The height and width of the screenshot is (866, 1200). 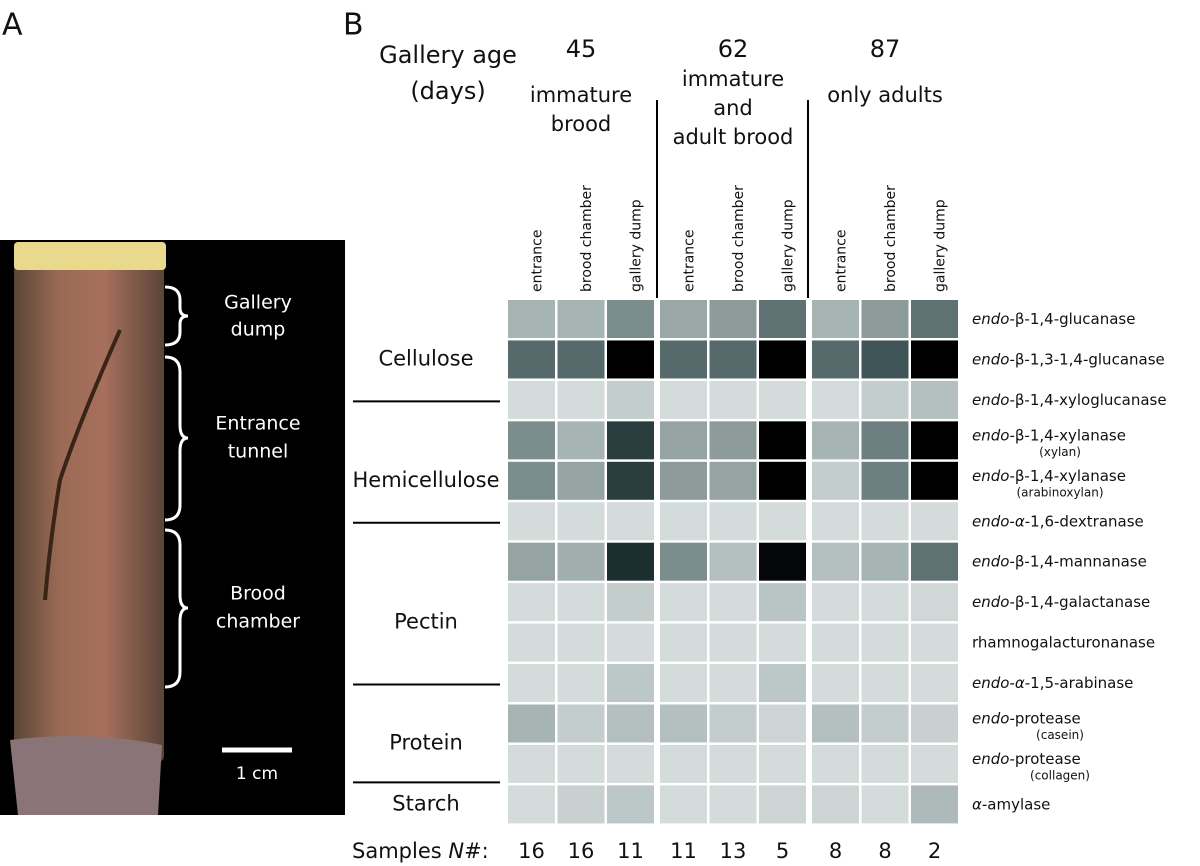 I want to click on panel-letter: B, so click(x=353, y=25).